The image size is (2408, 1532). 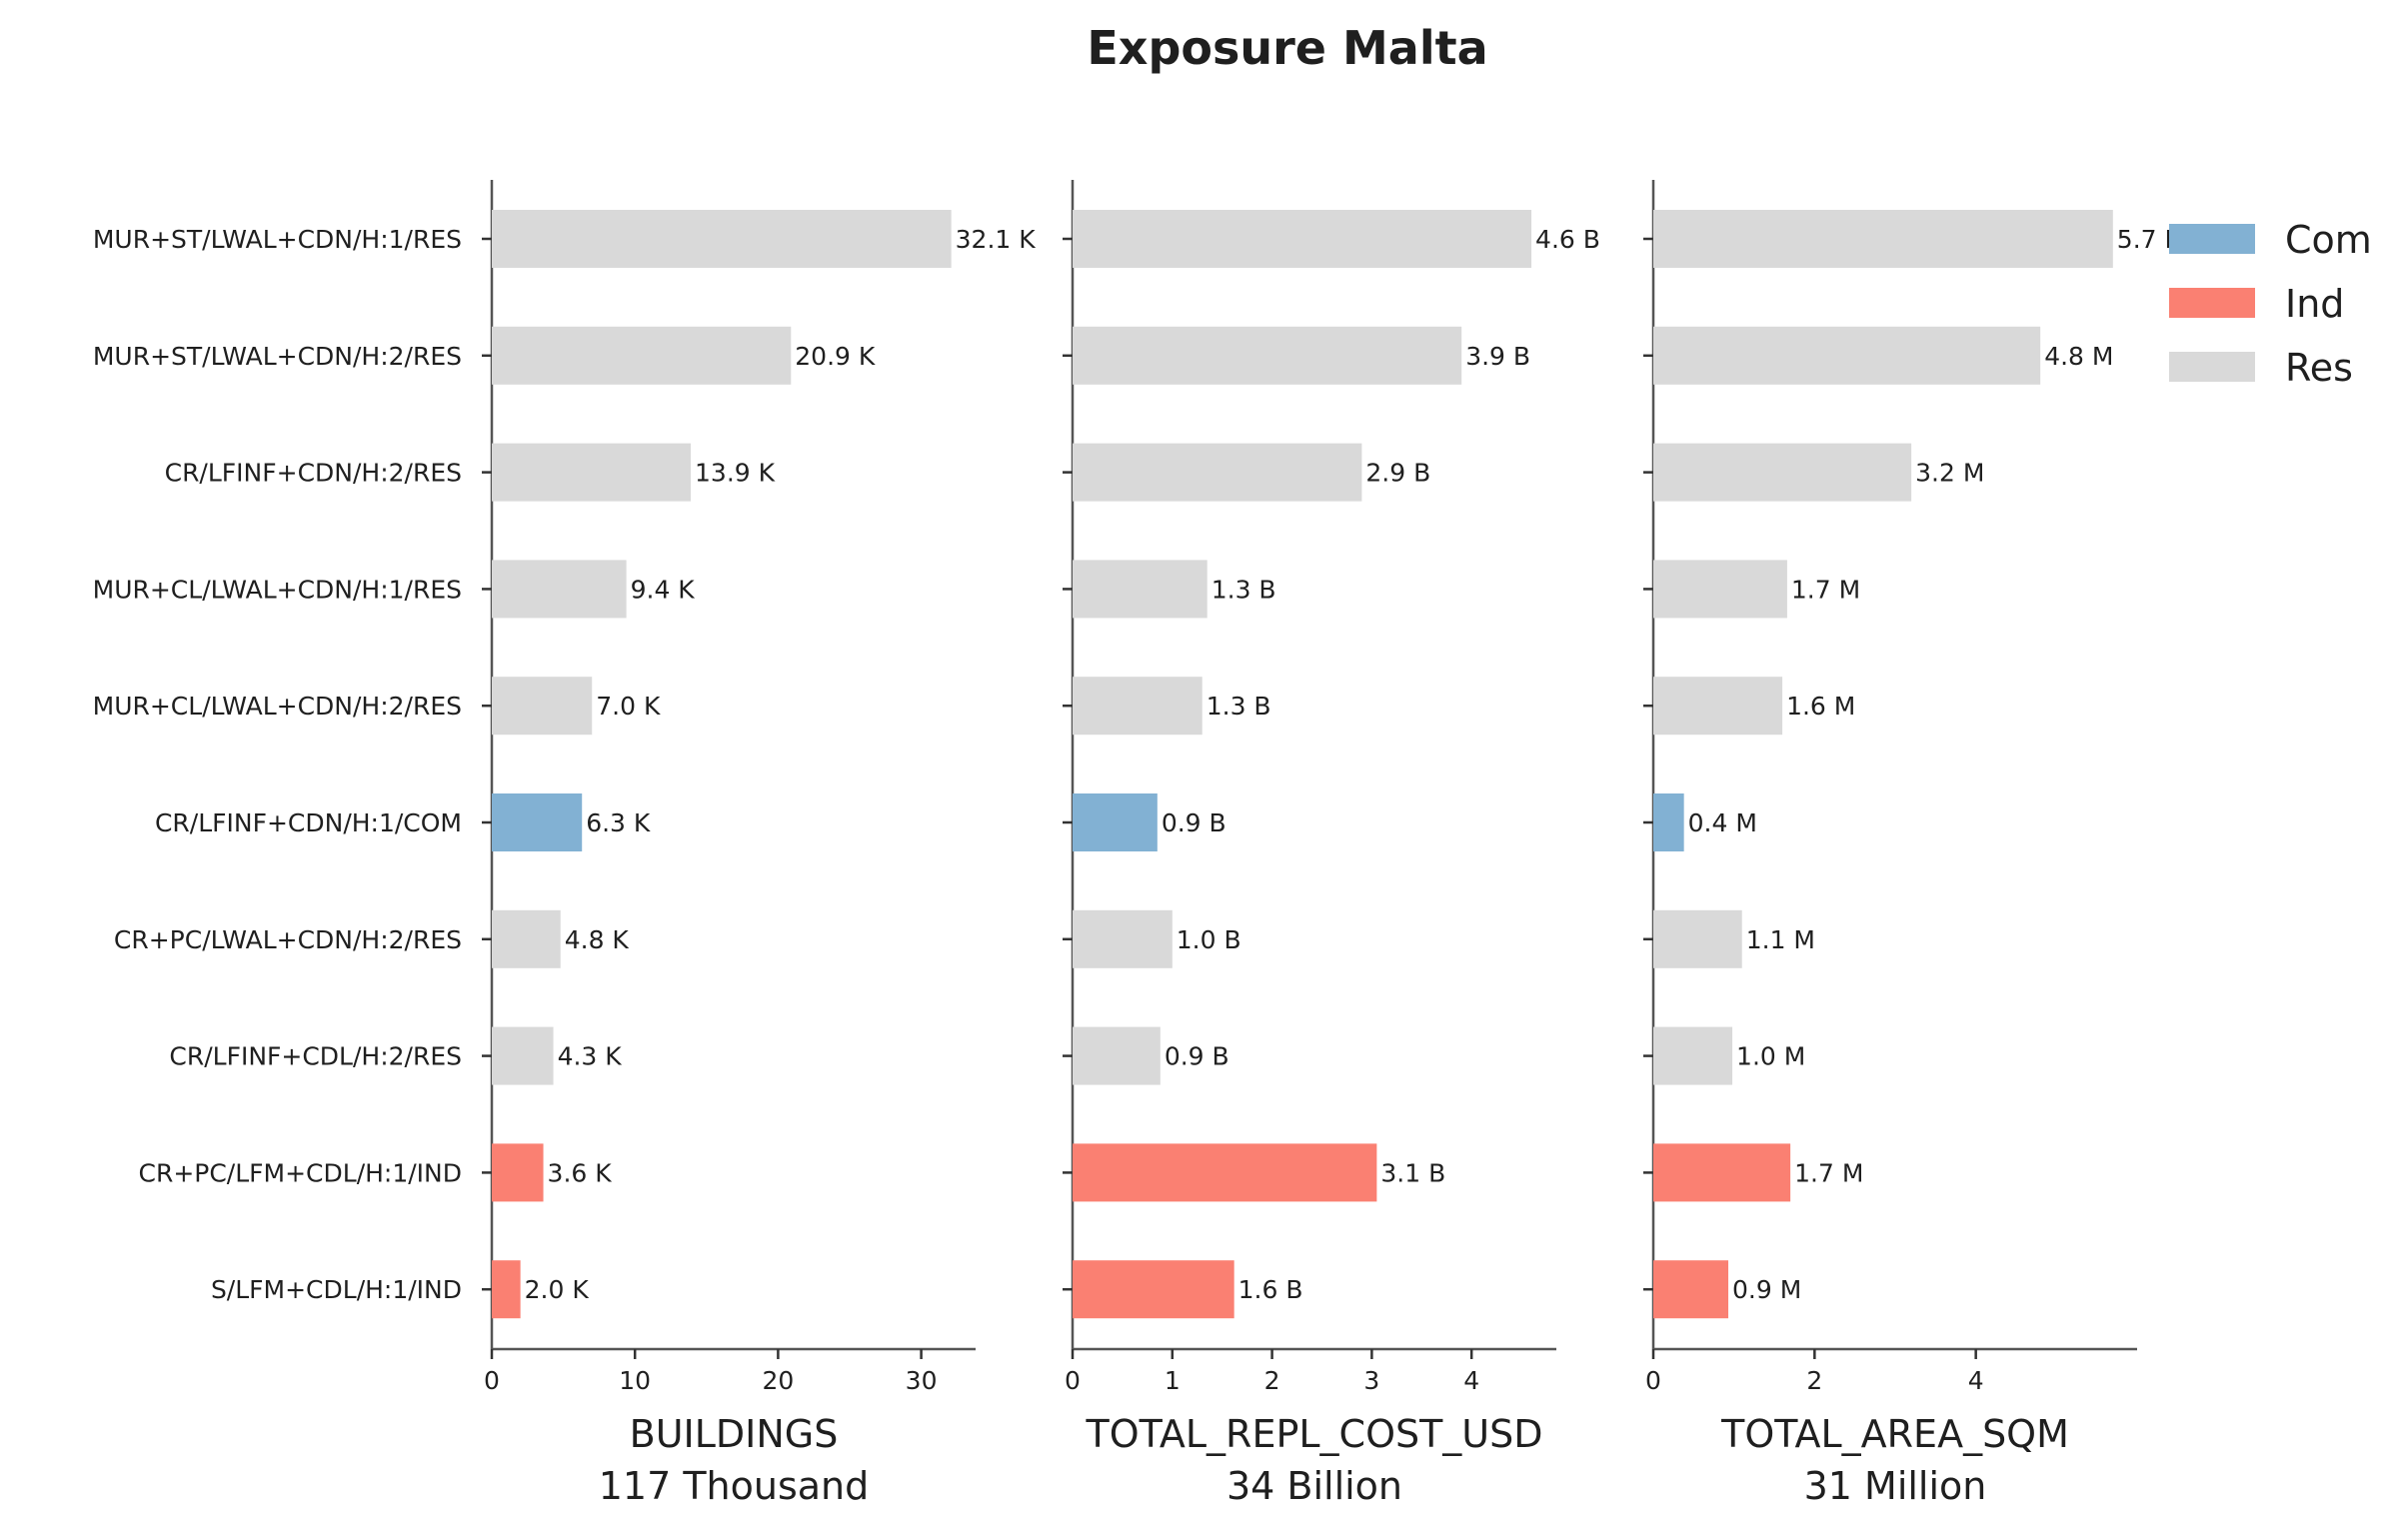 I want to click on value-label: 3.6 K, so click(x=580, y=1172).